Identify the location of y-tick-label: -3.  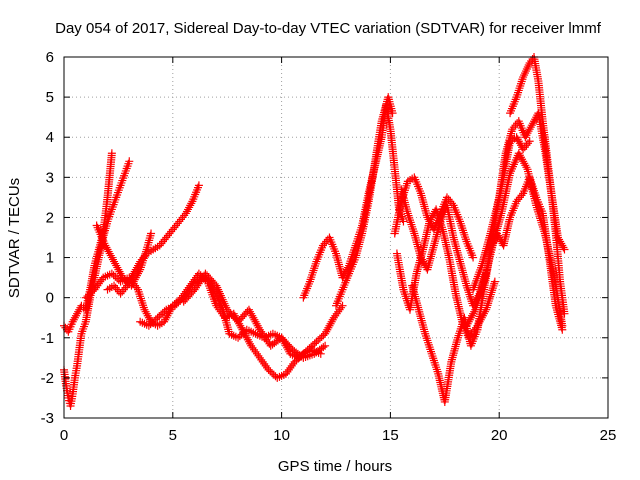
(47, 418).